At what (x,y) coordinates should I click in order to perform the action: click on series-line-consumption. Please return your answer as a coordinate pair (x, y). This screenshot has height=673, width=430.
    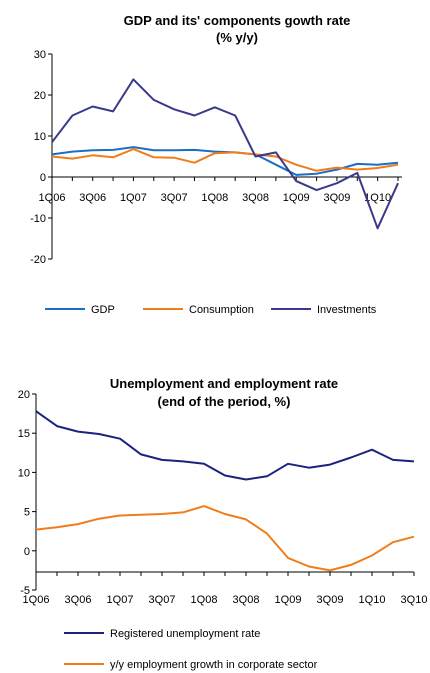
    Looking at the image, I should click on (225, 160).